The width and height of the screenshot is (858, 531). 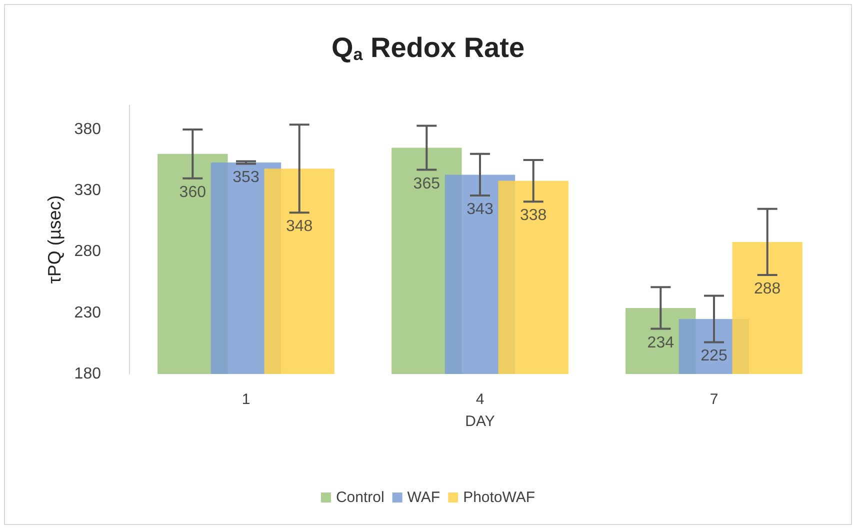 What do you see at coordinates (480, 209) in the screenshot?
I see `data-label: 343` at bounding box center [480, 209].